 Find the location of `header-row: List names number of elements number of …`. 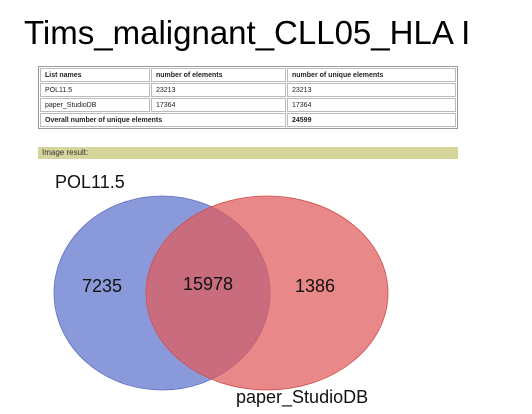

header-row: List names number of elements number of … is located at coordinates (248, 75).